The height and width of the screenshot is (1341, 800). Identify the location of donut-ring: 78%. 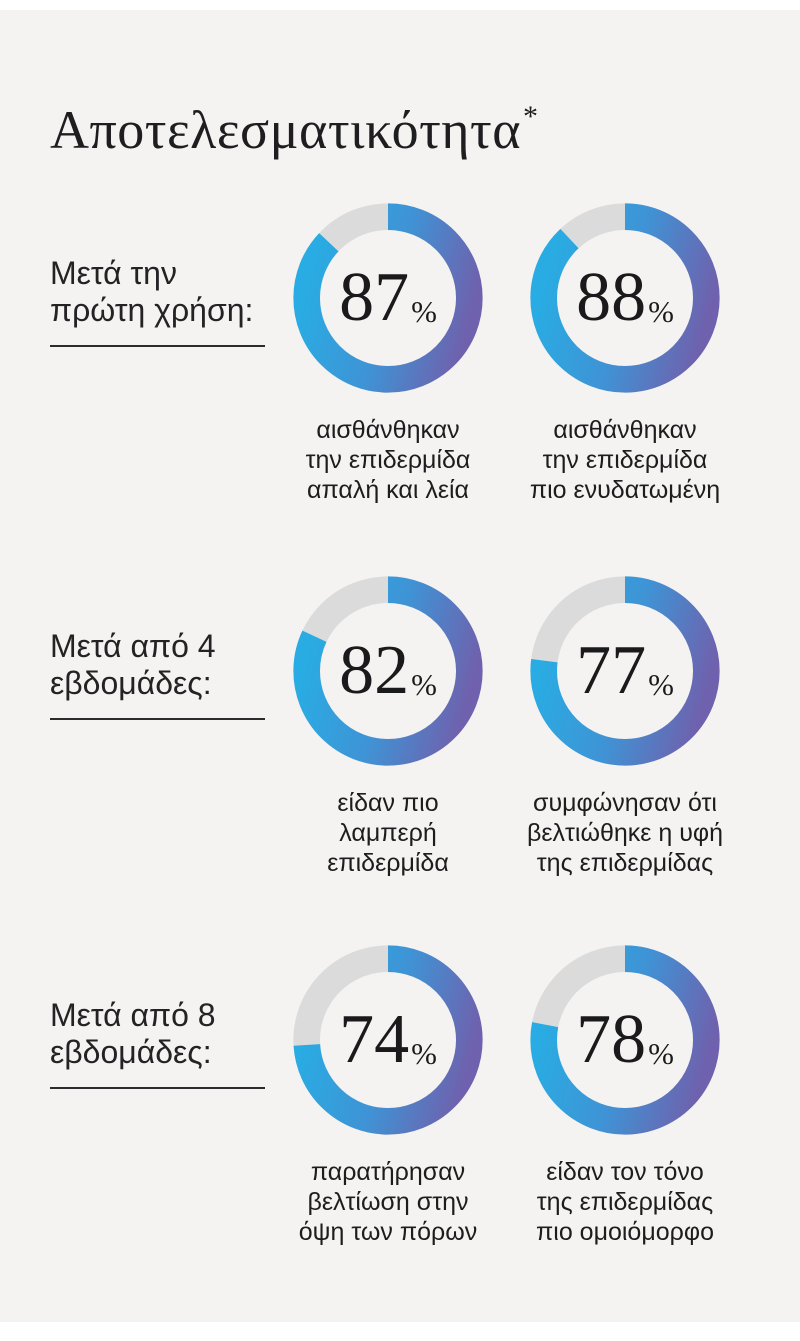
(625, 1040).